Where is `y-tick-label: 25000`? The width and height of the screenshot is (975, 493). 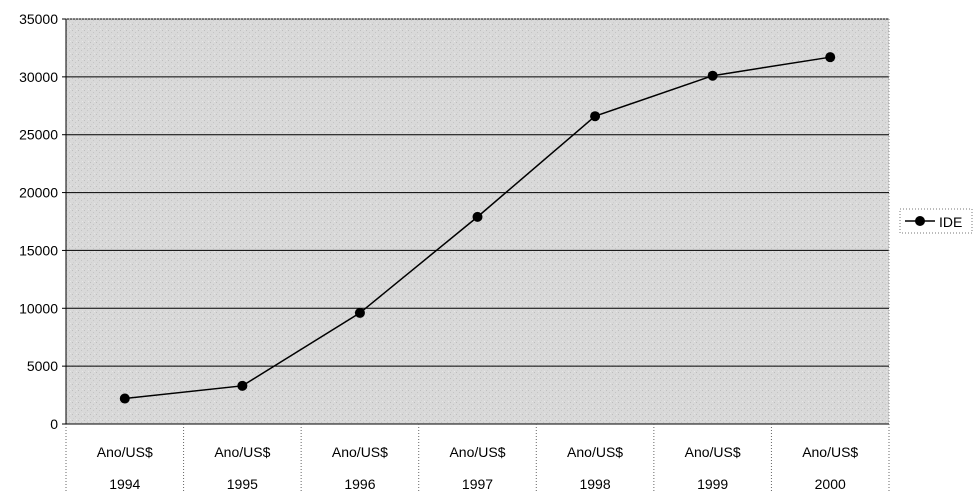 y-tick-label: 25000 is located at coordinates (38, 135).